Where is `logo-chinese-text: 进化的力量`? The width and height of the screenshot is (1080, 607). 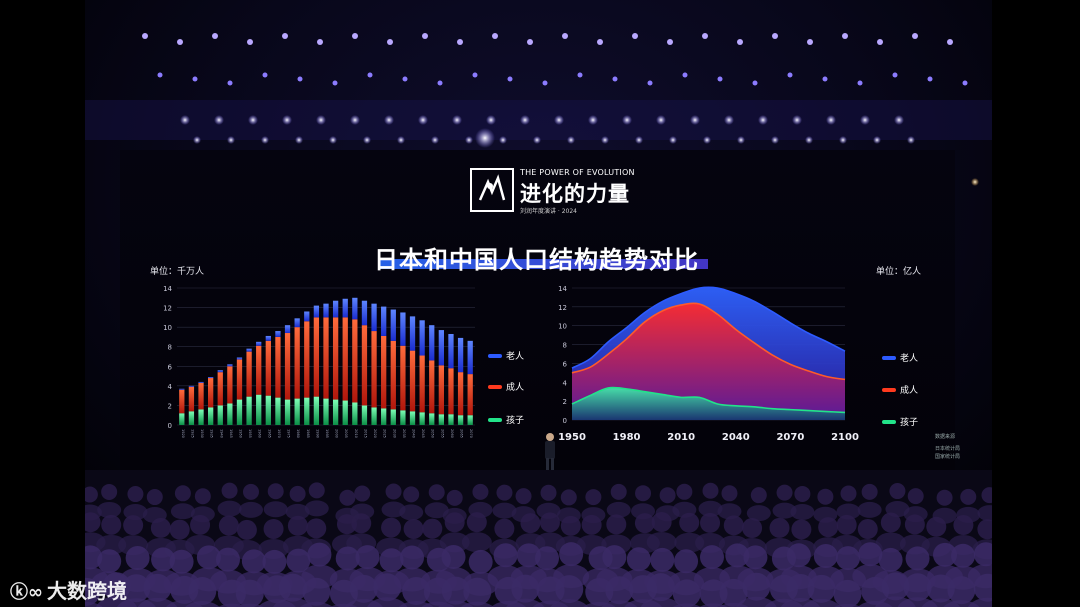 logo-chinese-text: 进化的力量 is located at coordinates (575, 194).